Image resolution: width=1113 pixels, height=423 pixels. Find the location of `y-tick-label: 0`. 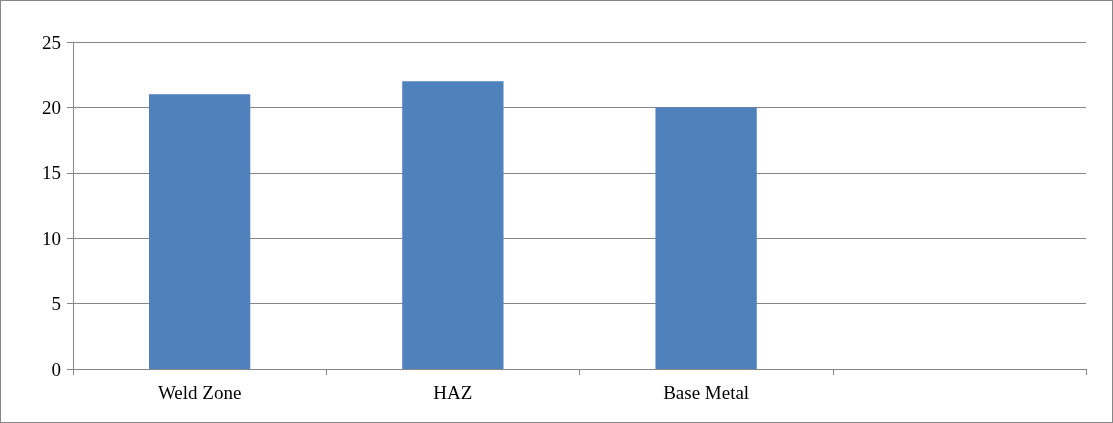

y-tick-label: 0 is located at coordinates (56, 369).